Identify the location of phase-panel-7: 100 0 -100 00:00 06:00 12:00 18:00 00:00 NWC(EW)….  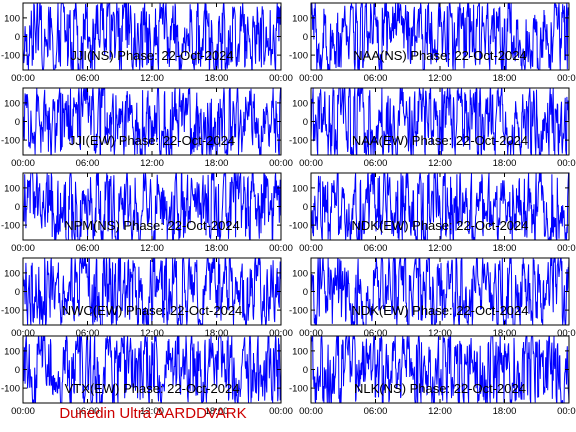
(147, 298).